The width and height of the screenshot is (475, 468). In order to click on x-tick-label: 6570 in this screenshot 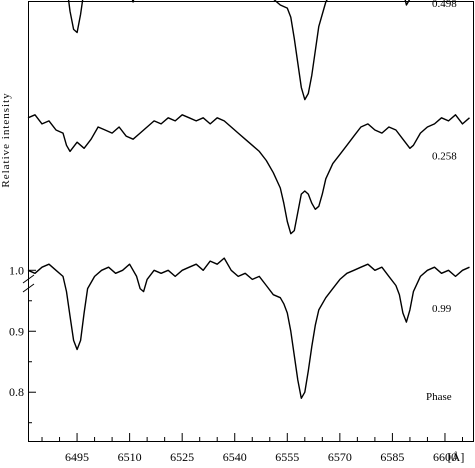, I will do `click(340, 457)`.